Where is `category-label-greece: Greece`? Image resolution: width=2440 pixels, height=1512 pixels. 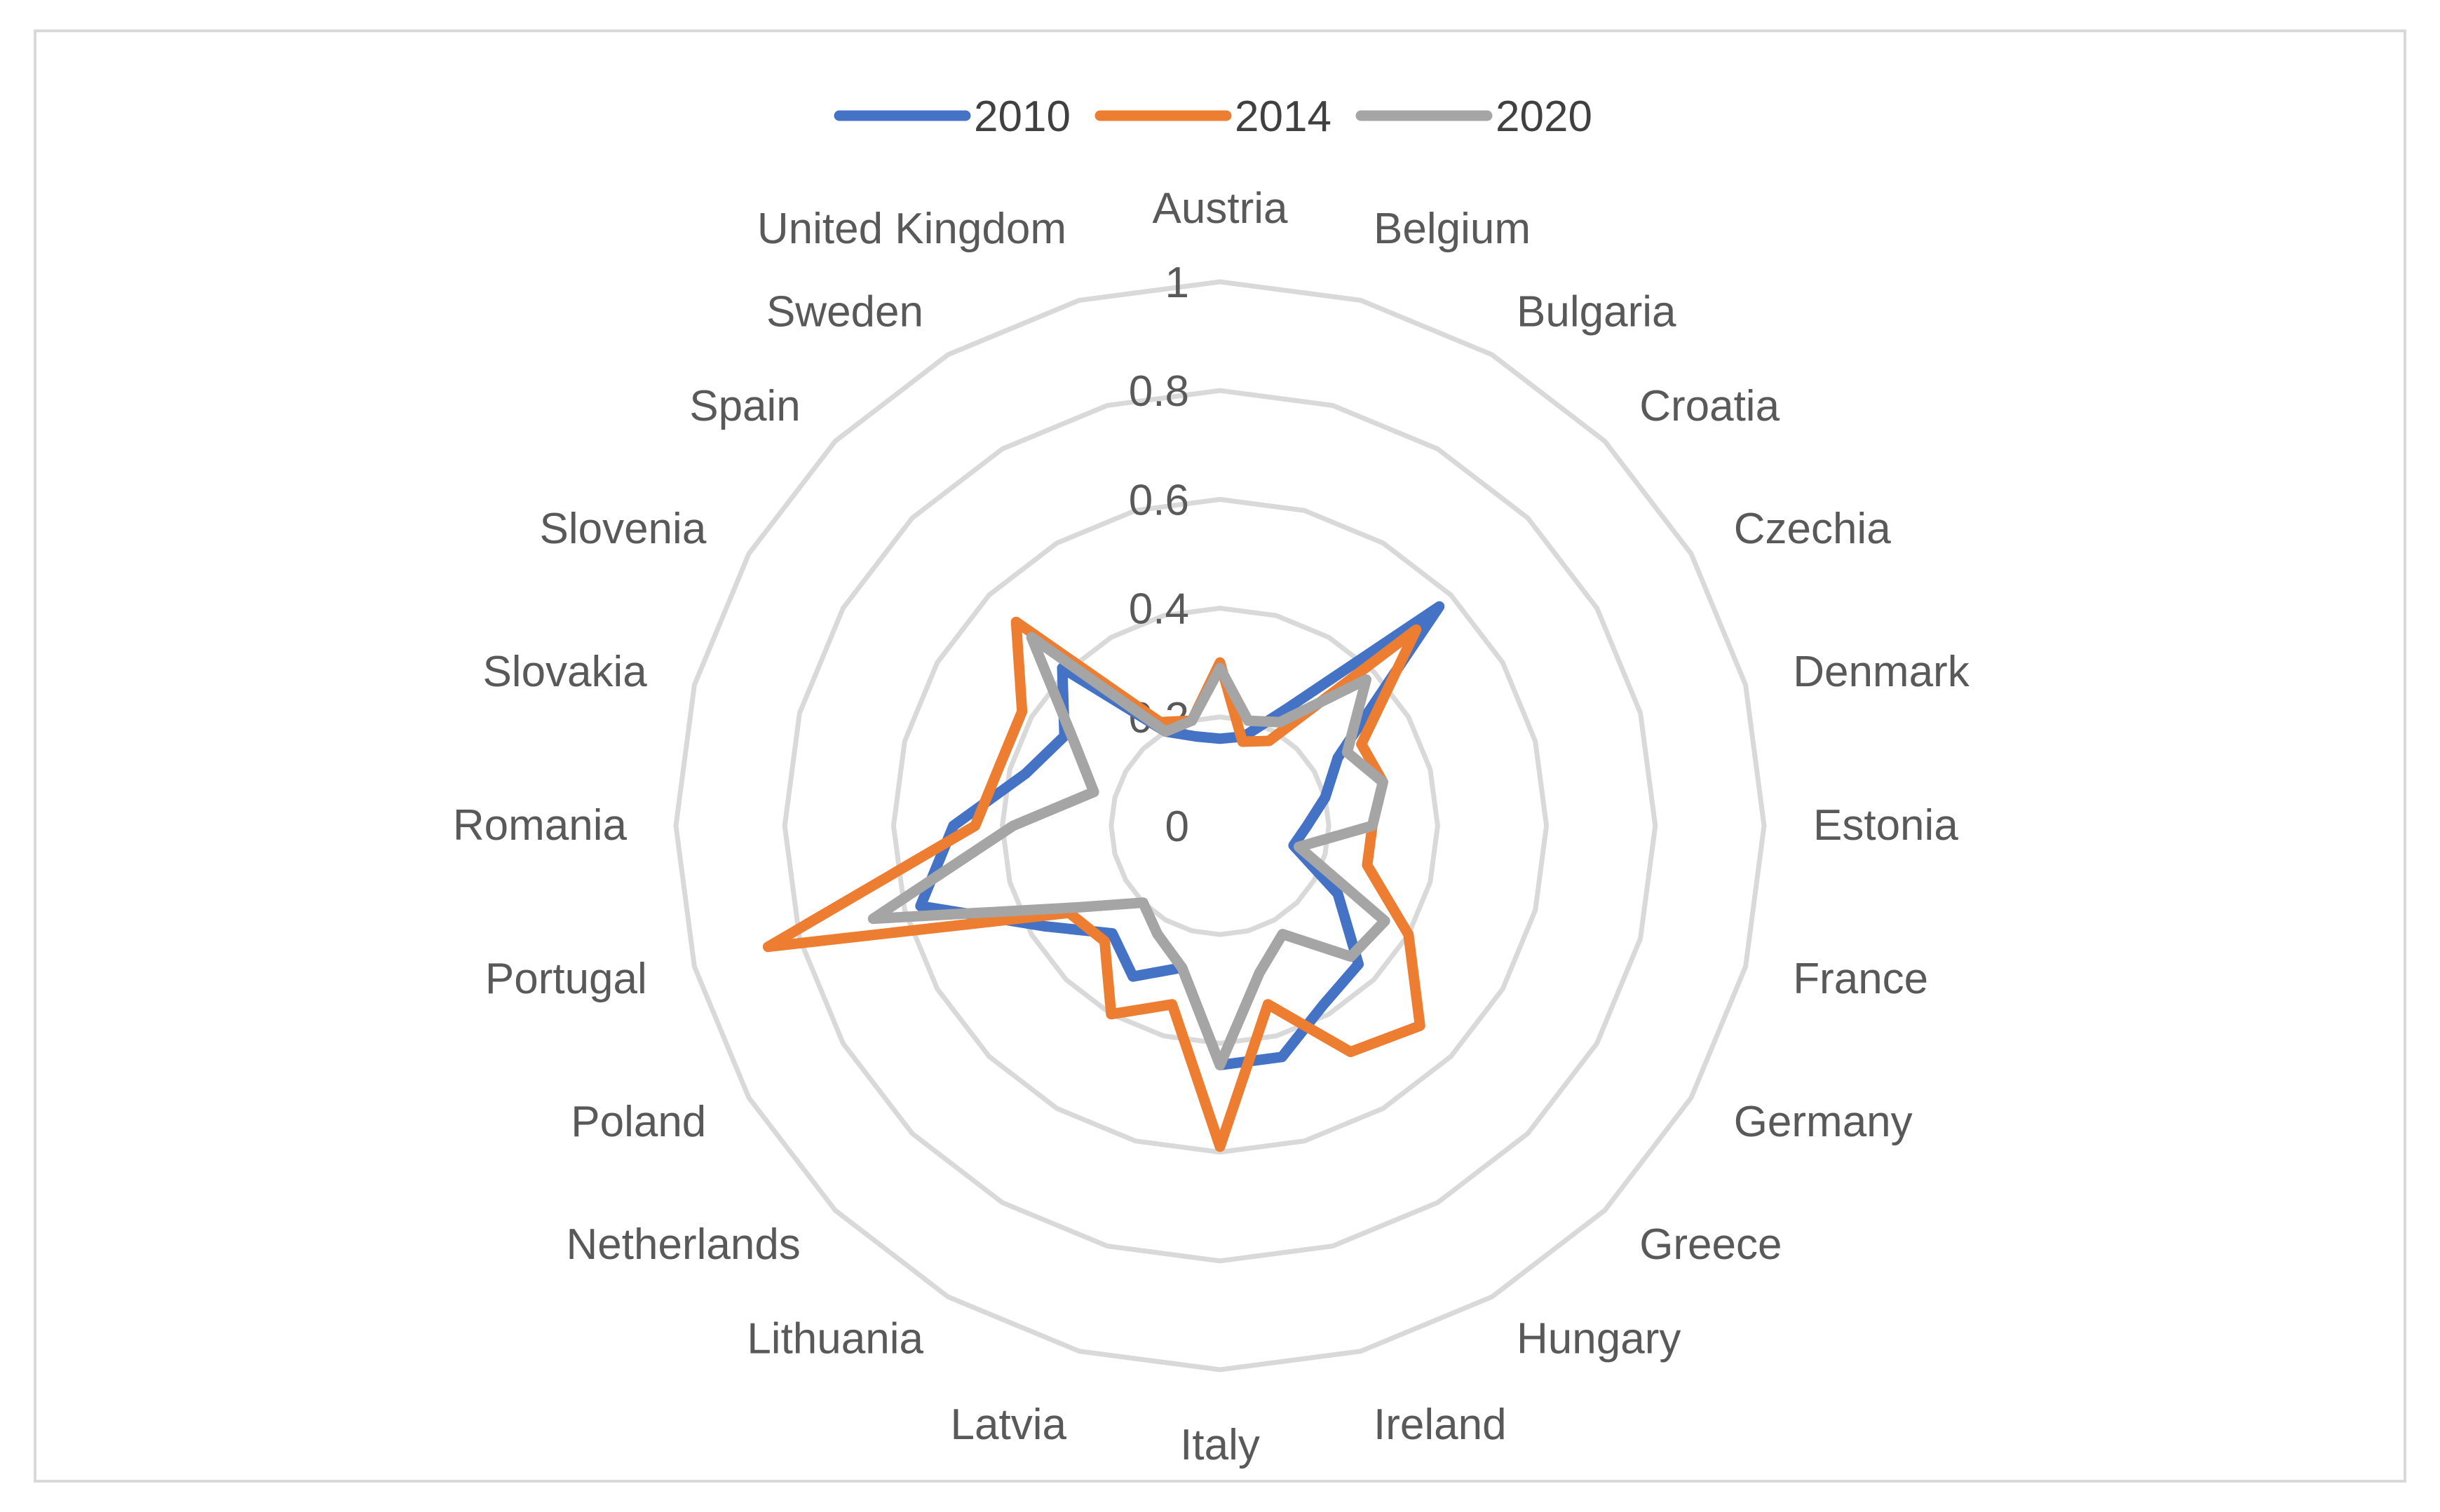 category-label-greece: Greece is located at coordinates (1711, 1244).